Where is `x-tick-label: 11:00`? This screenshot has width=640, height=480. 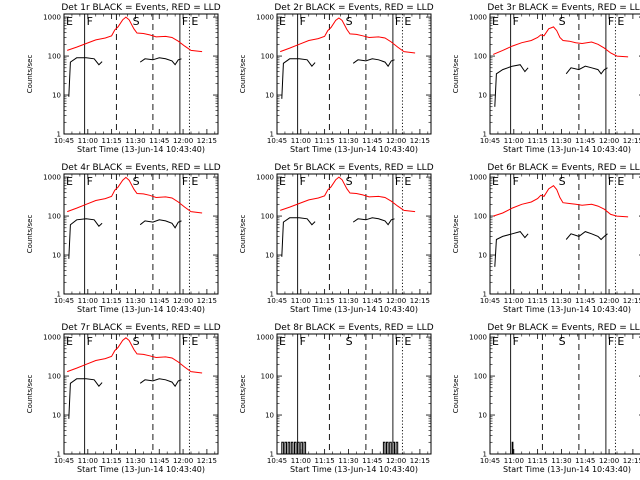 x-tick-label: 11:00 is located at coordinates (301, 141).